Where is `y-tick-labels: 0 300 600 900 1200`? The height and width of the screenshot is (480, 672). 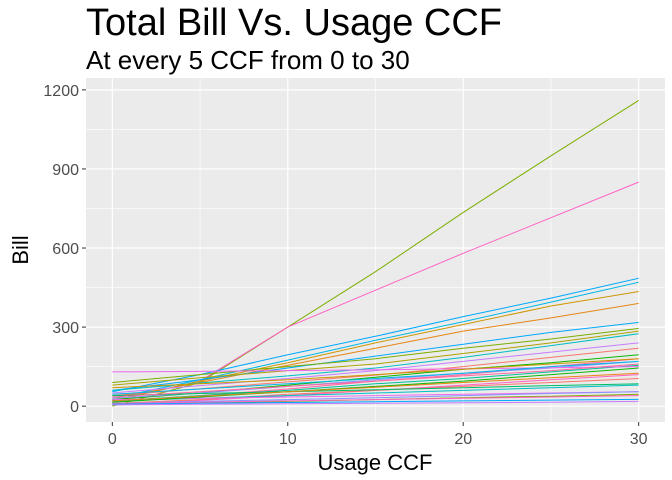
y-tick-labels: 0 300 600 900 1200 is located at coordinates (61, 249).